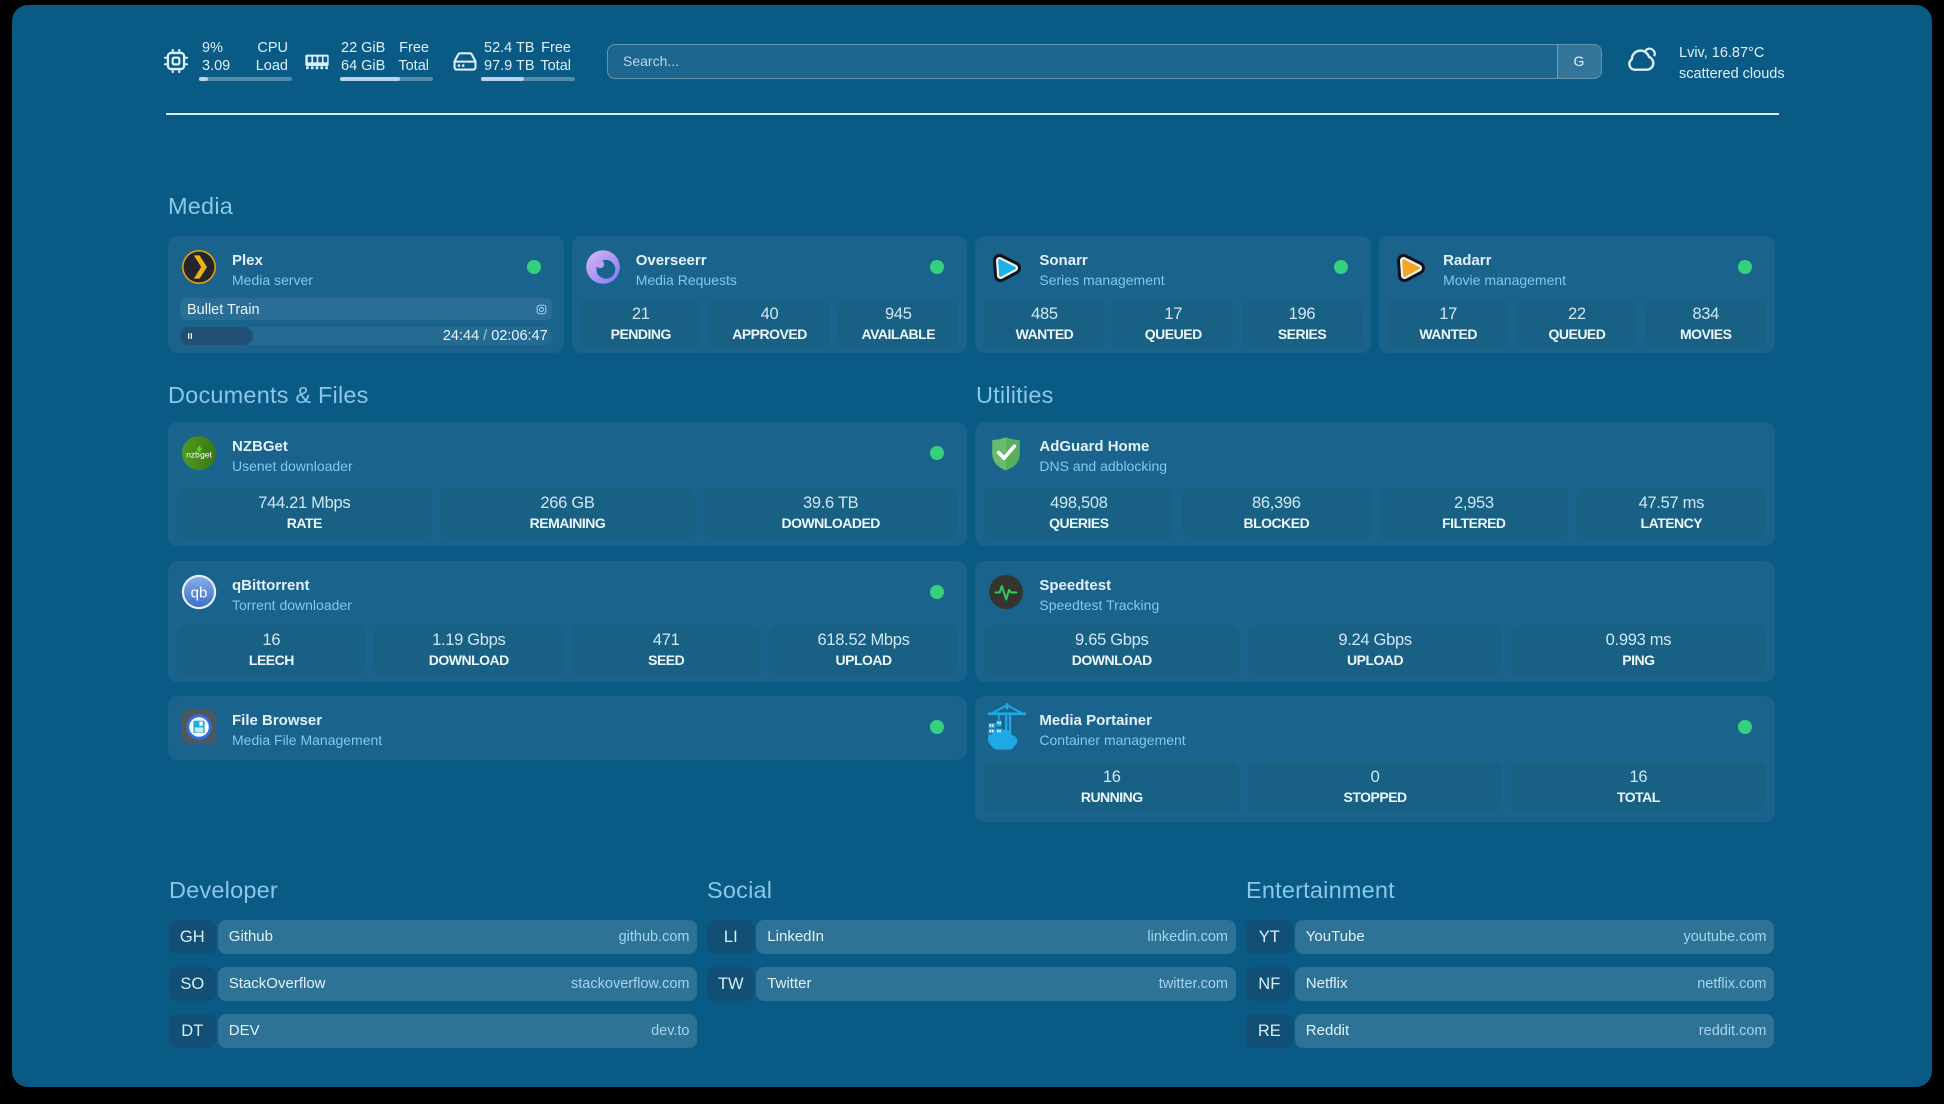  Describe the element at coordinates (199, 454) in the screenshot. I see `svg-text: nzbget` at that location.